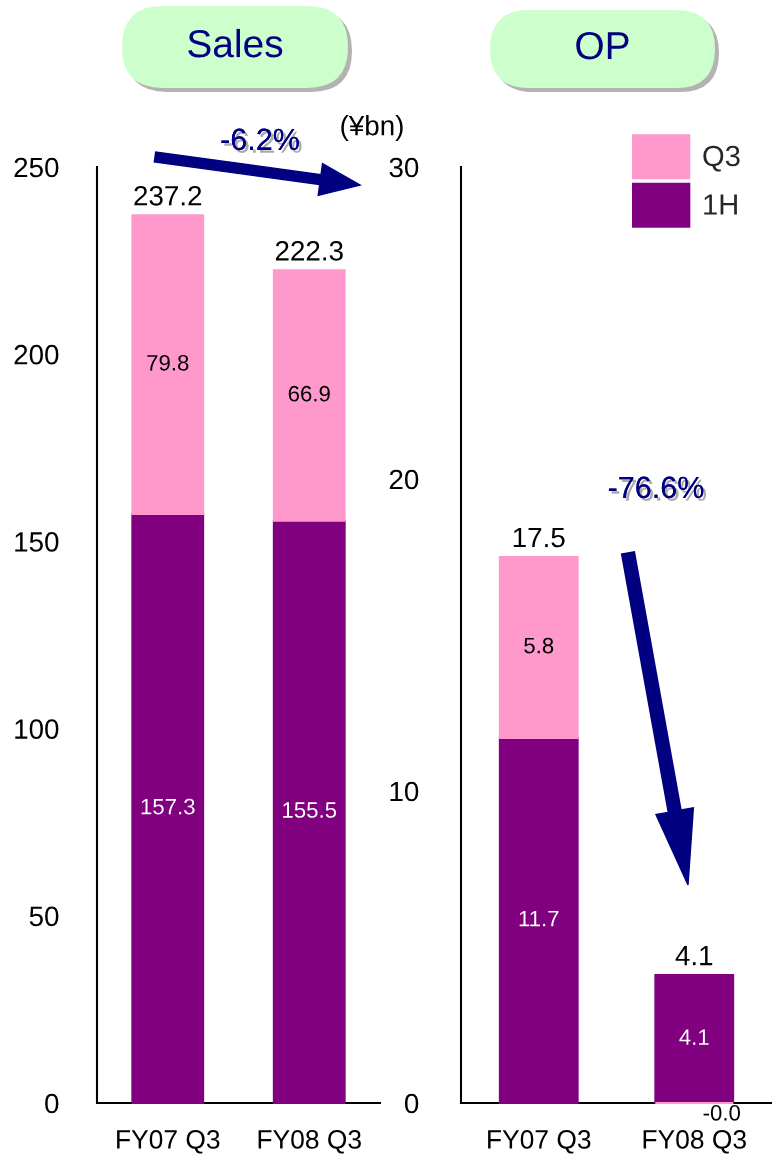  What do you see at coordinates (309, 251) in the screenshot?
I see `total-label: 222.3` at bounding box center [309, 251].